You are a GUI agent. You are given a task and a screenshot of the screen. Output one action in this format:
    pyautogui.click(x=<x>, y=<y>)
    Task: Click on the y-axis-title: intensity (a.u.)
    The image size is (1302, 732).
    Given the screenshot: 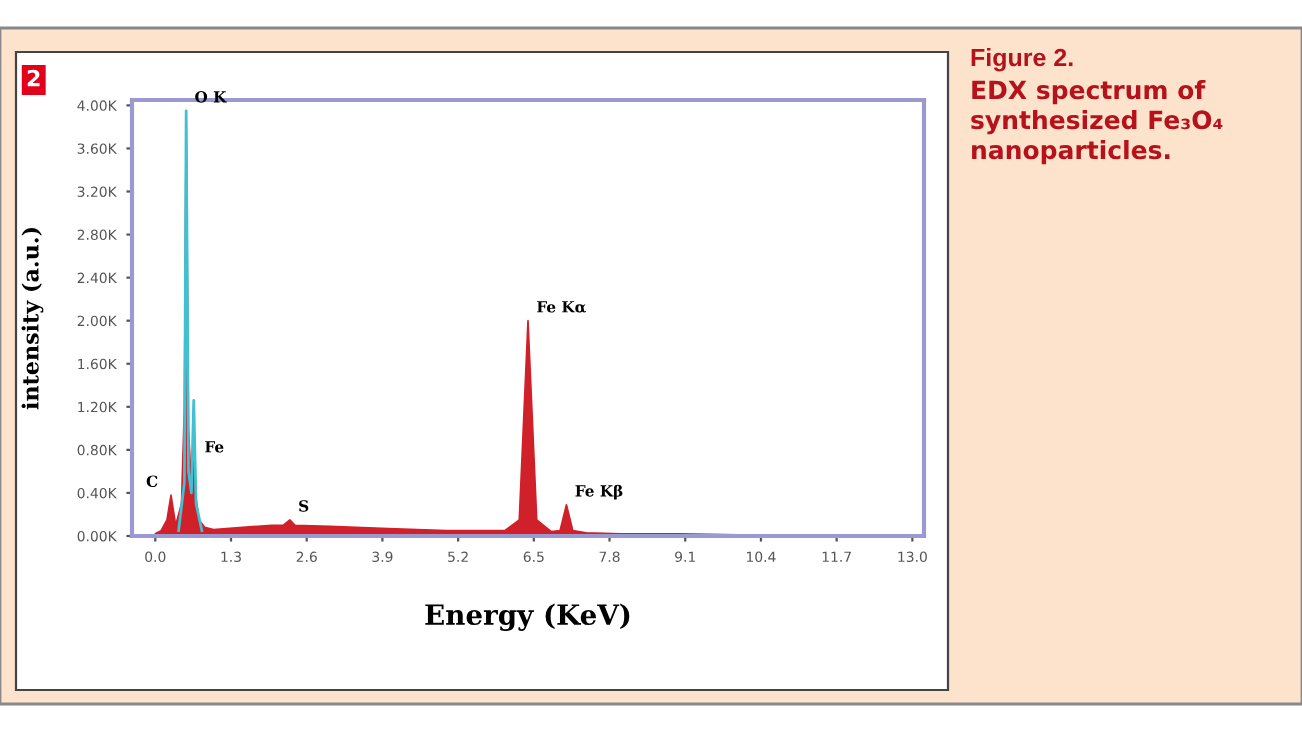 What is the action you would take?
    pyautogui.click(x=32, y=319)
    